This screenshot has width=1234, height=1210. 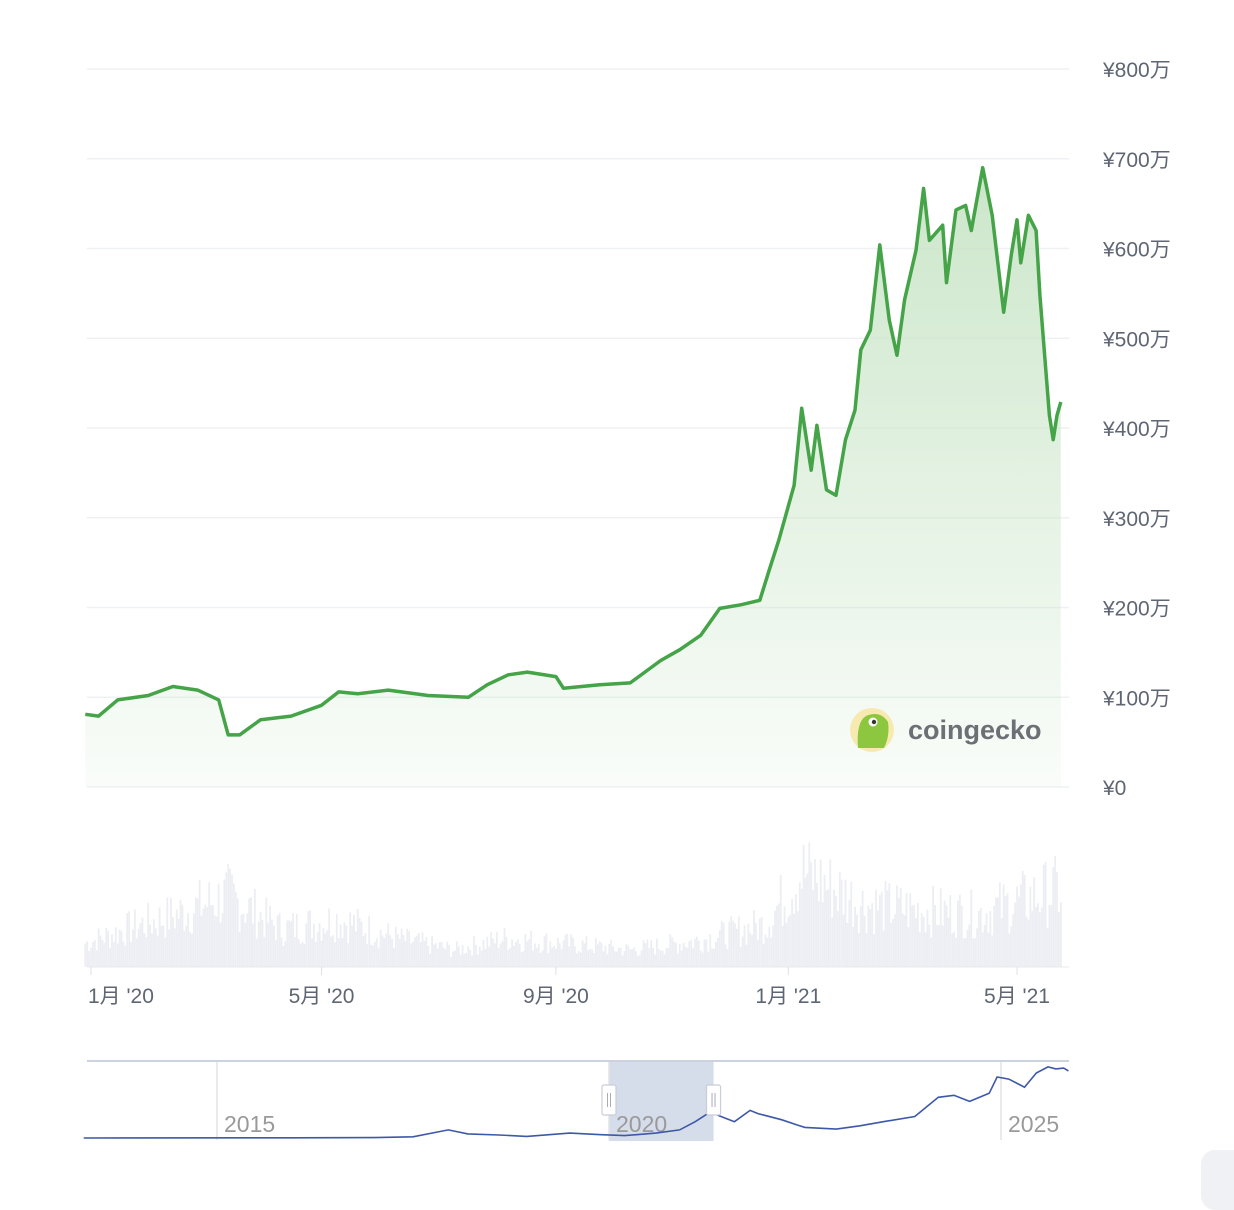 What do you see at coordinates (576, 905) in the screenshot?
I see `volume-bars` at bounding box center [576, 905].